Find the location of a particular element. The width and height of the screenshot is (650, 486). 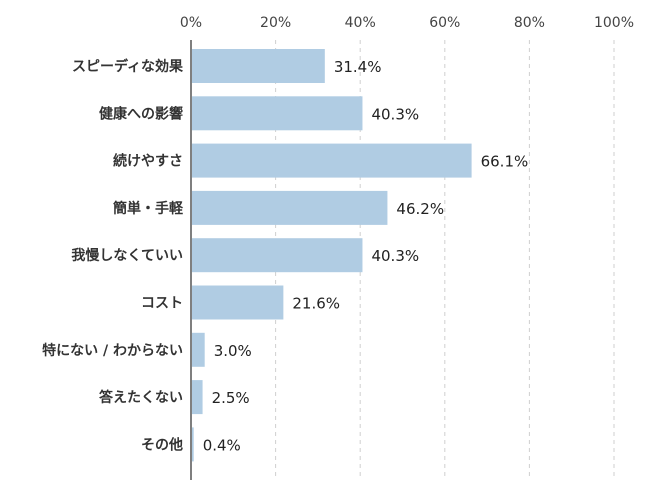

x-tick-label: 60% is located at coordinates (444, 23).